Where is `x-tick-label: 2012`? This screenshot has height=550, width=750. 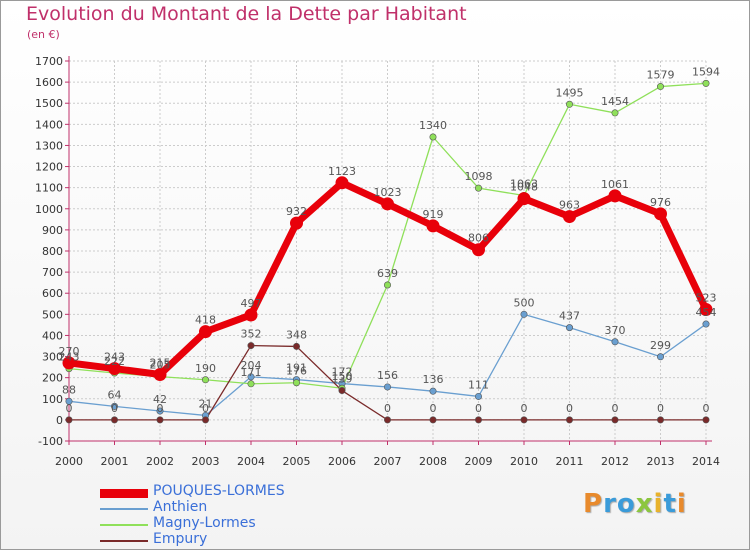 x-tick-label: 2012 is located at coordinates (615, 461).